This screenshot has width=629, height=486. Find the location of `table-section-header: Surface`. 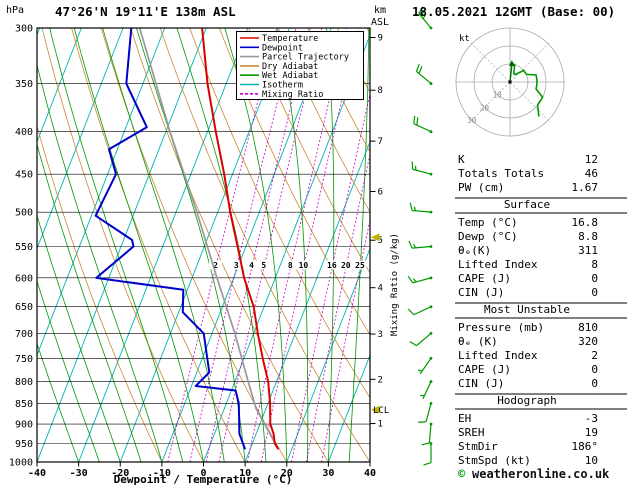

table-section-header: Surface is located at coordinates (527, 204).